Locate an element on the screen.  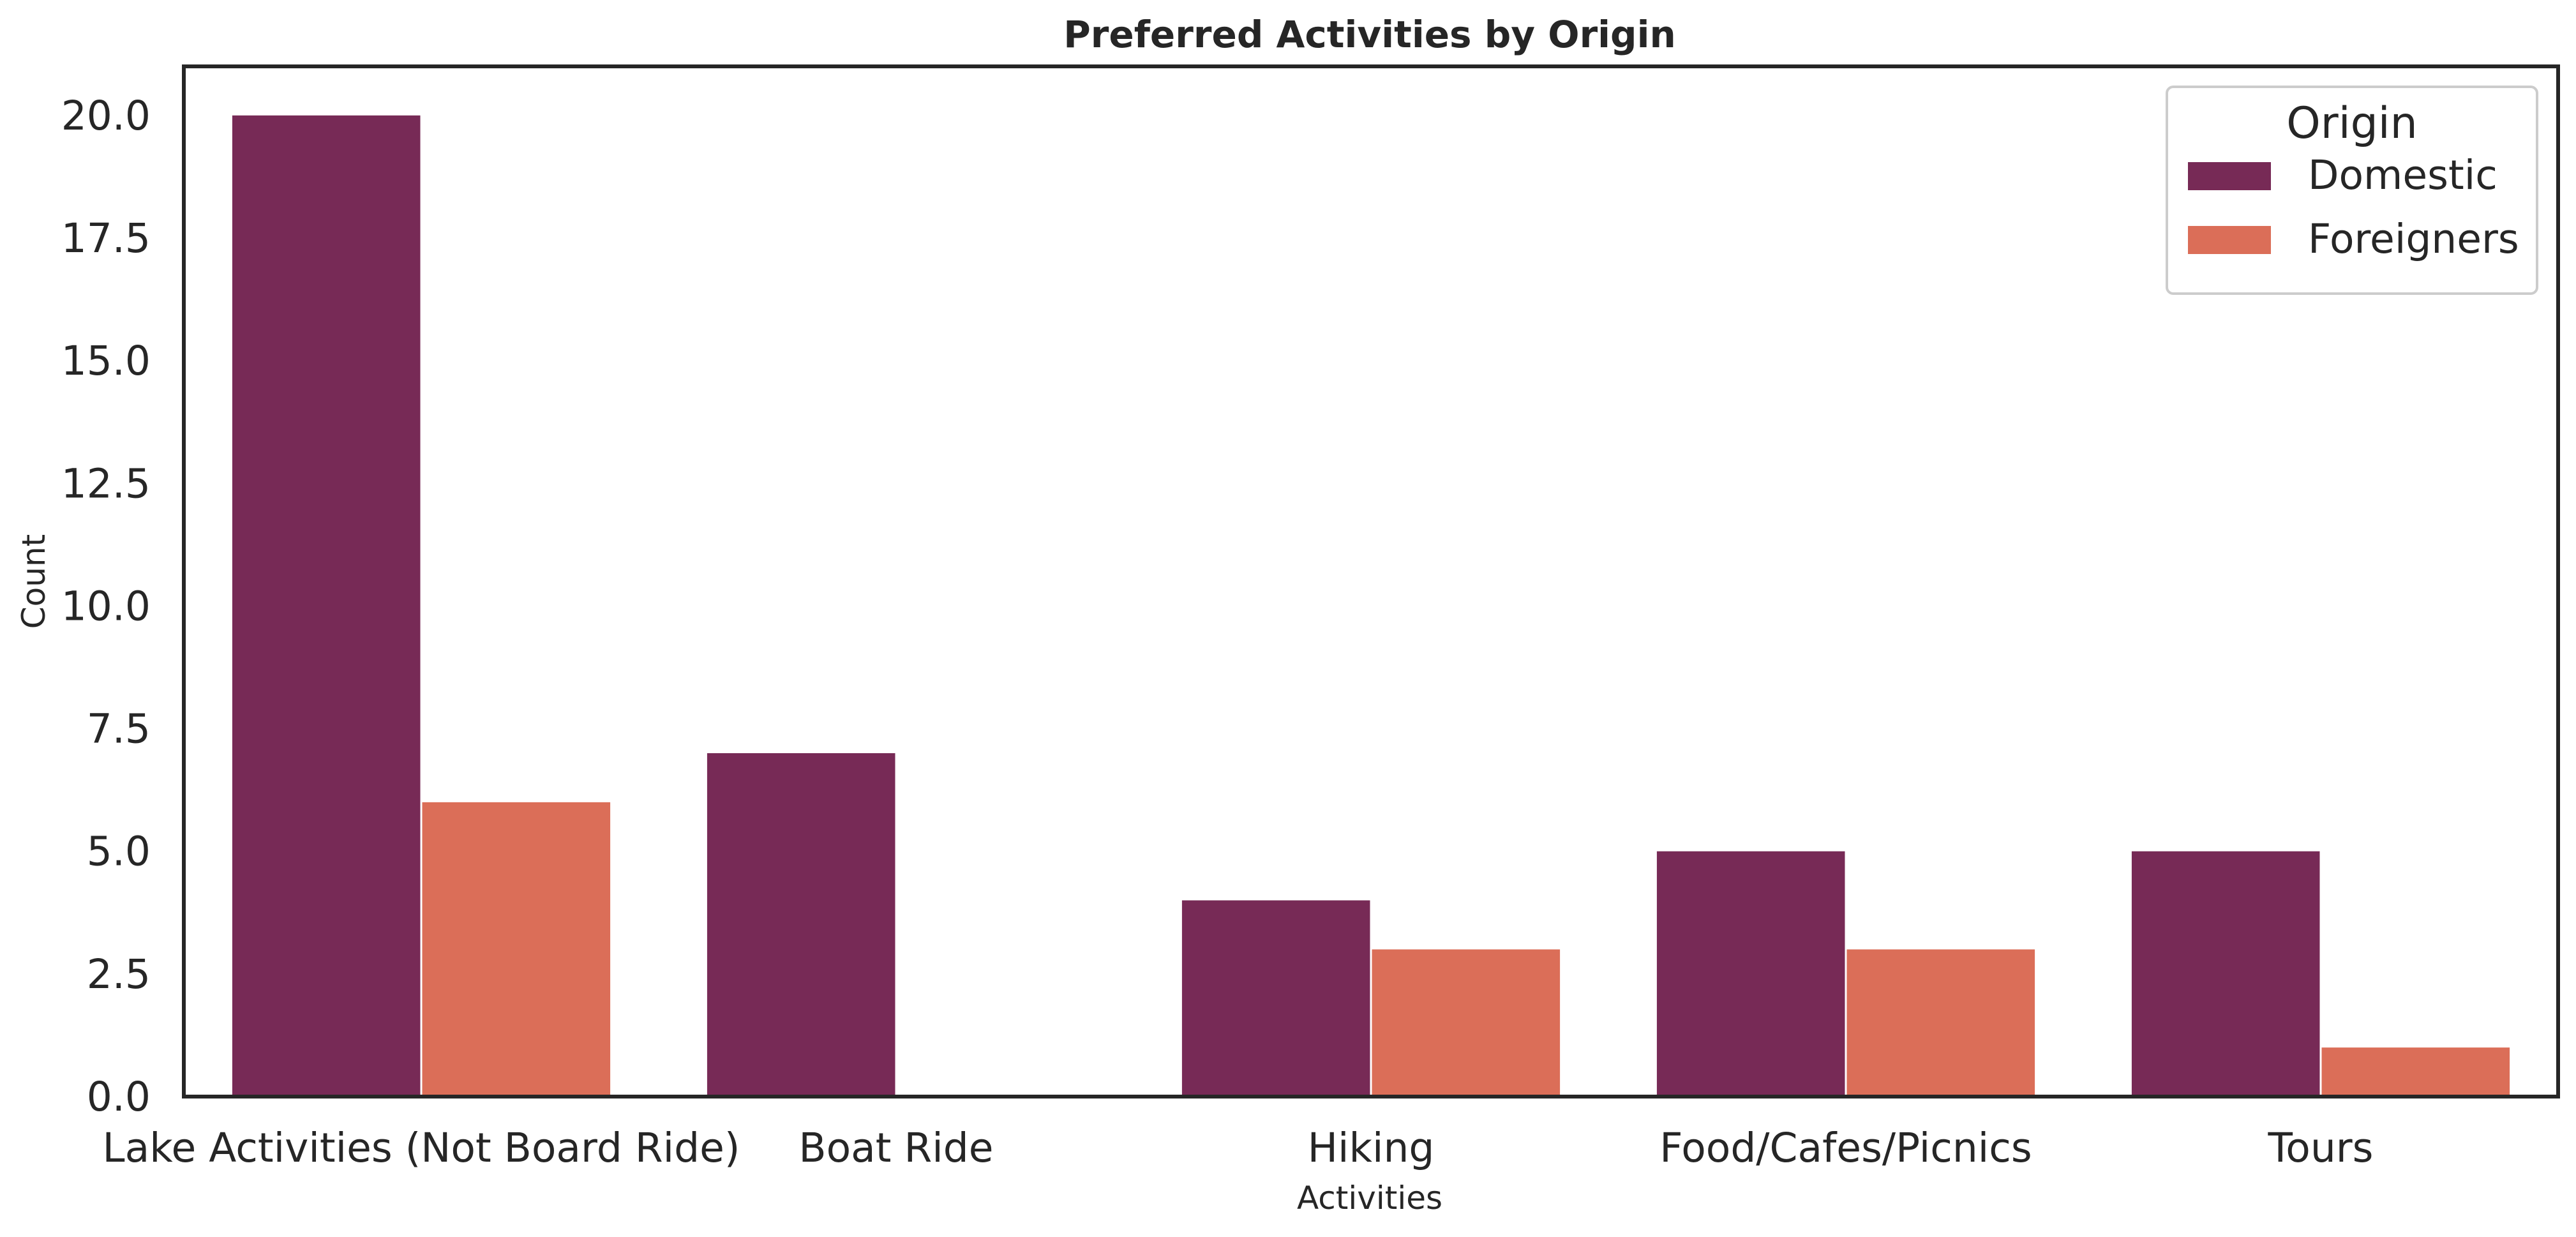
y-tick-label: 15.0 is located at coordinates (106, 361).